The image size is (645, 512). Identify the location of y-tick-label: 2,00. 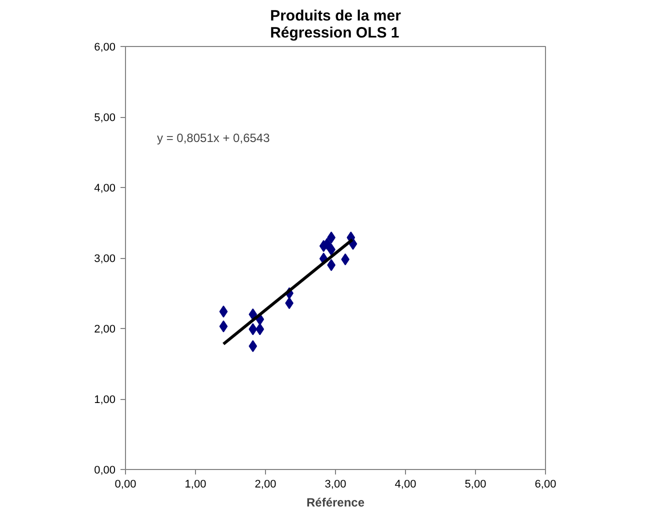
(105, 330).